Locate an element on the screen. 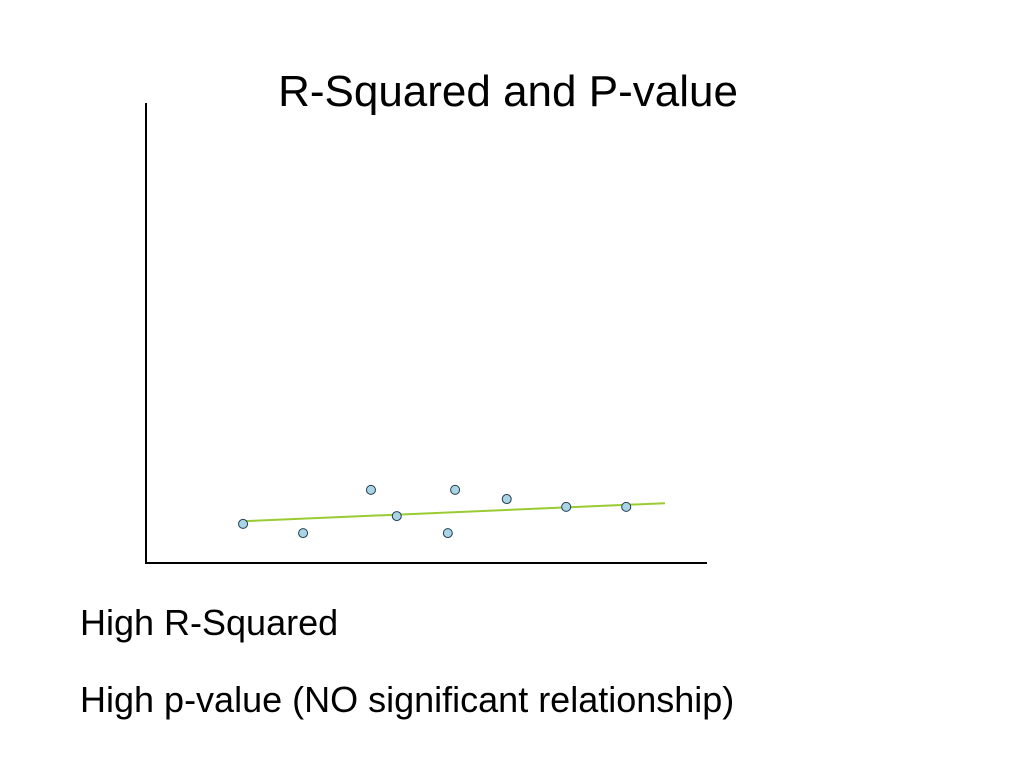 The width and height of the screenshot is (1024, 768). chart-title: R-Squared and P-value is located at coordinates (508, 91).